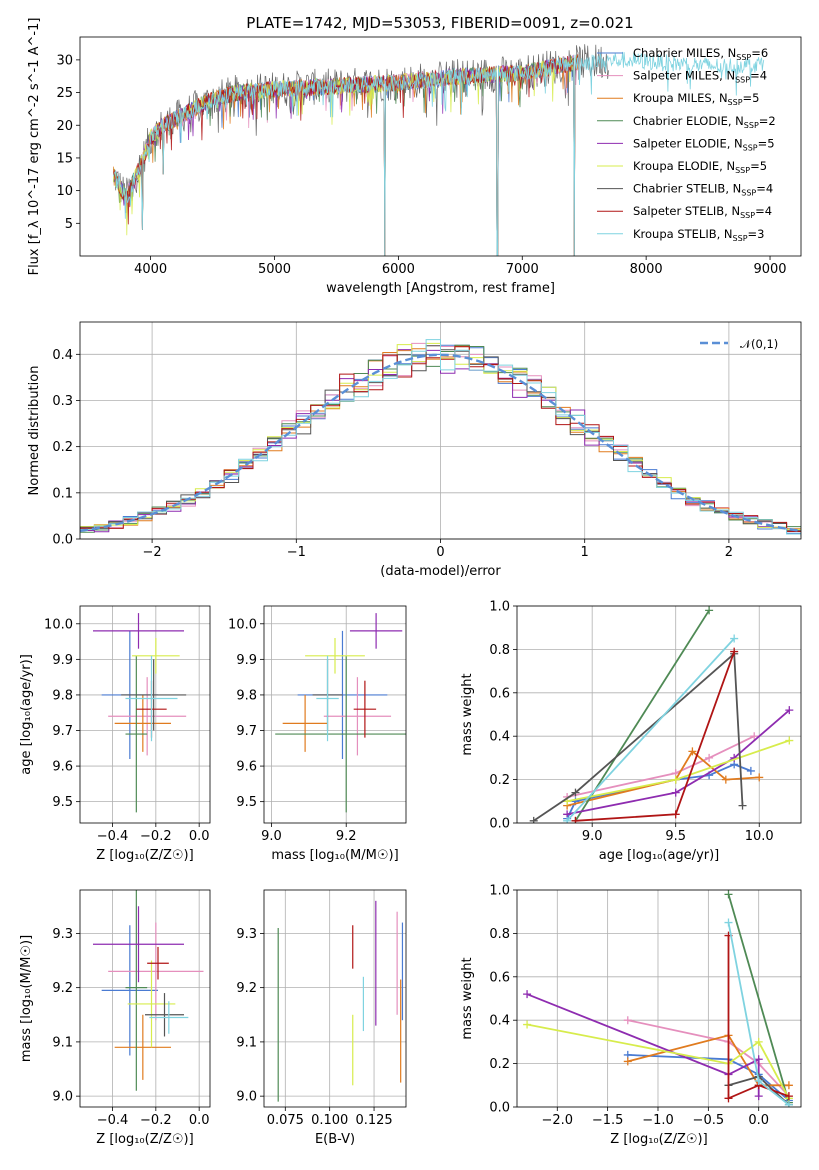  I want to click on age_vs_Z-plot-area, so click(140, 713).